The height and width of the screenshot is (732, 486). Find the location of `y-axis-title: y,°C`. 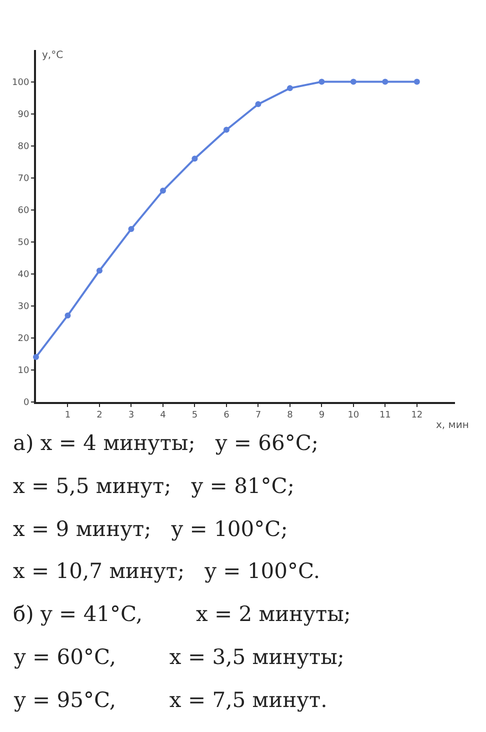

y-axis-title: y,°C is located at coordinates (53, 55).